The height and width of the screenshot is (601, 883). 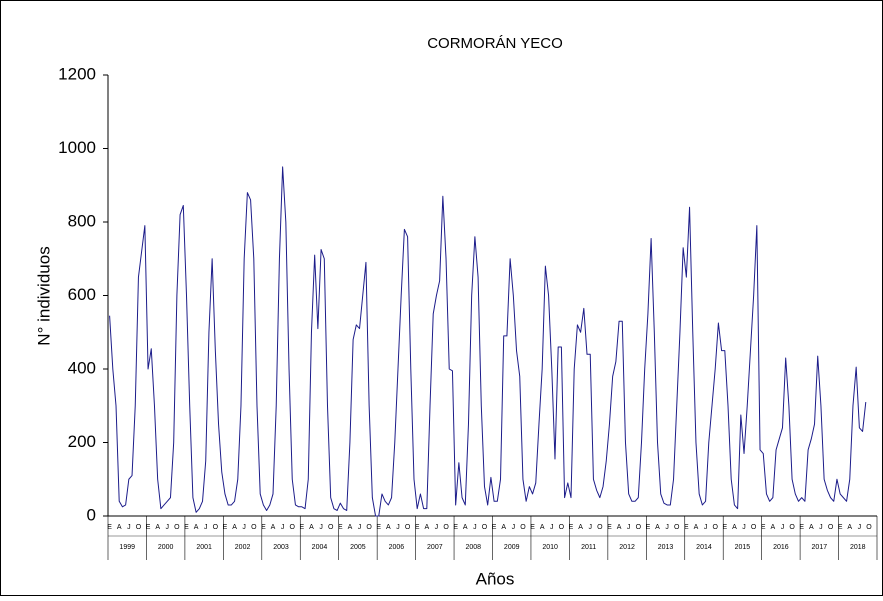 What do you see at coordinates (82, 441) in the screenshot?
I see `y-tick-label: 200` at bounding box center [82, 441].